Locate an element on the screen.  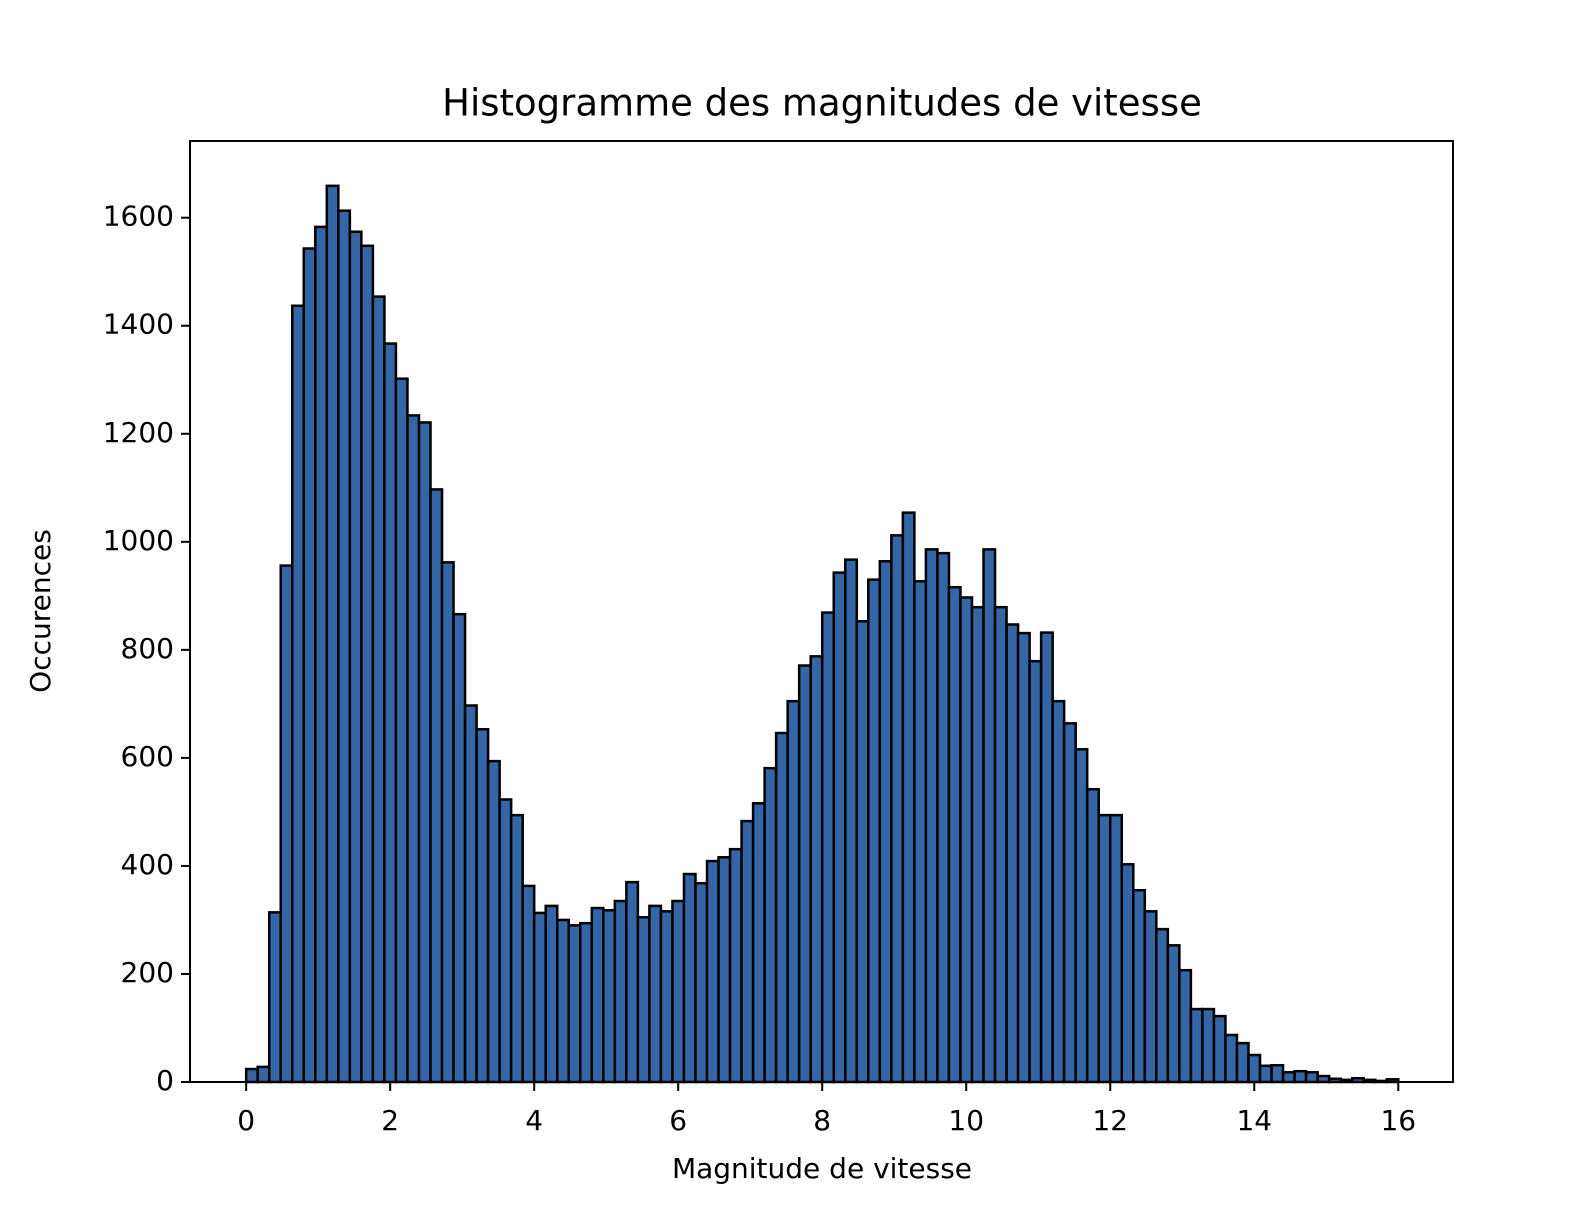
y-tick-label: 1400 is located at coordinates (138, 324).